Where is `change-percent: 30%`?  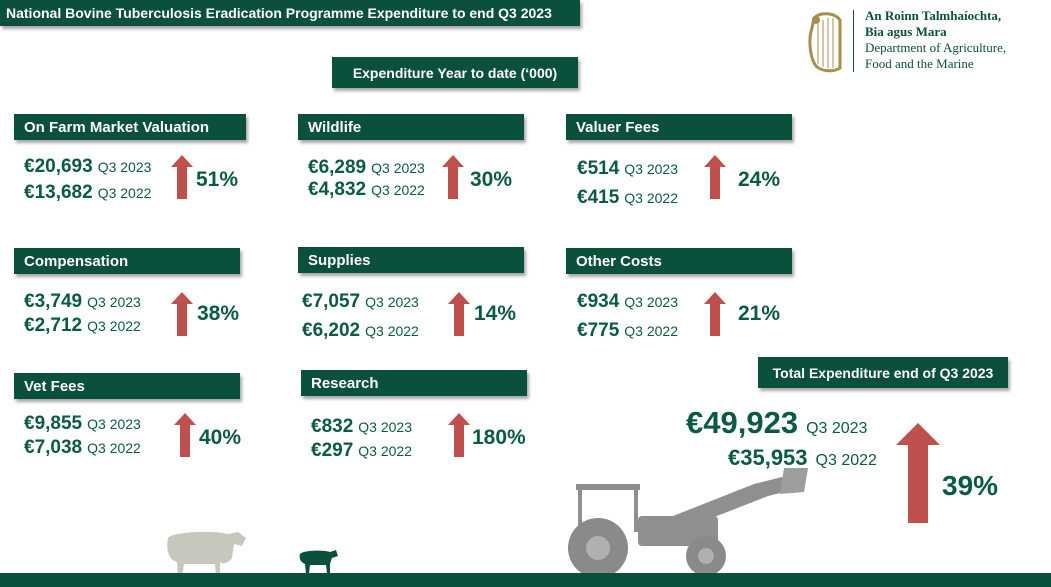
change-percent: 30% is located at coordinates (491, 179).